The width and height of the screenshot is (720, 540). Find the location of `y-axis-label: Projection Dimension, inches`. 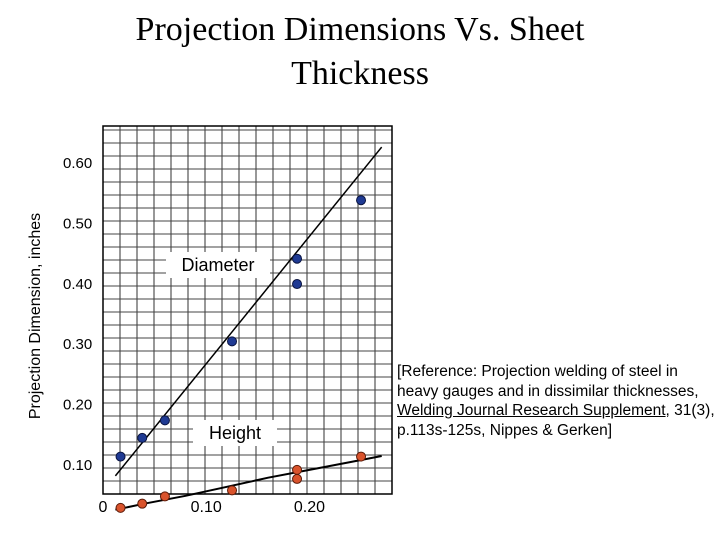

y-axis-label: Projection Dimension, inches is located at coordinates (35, 316).